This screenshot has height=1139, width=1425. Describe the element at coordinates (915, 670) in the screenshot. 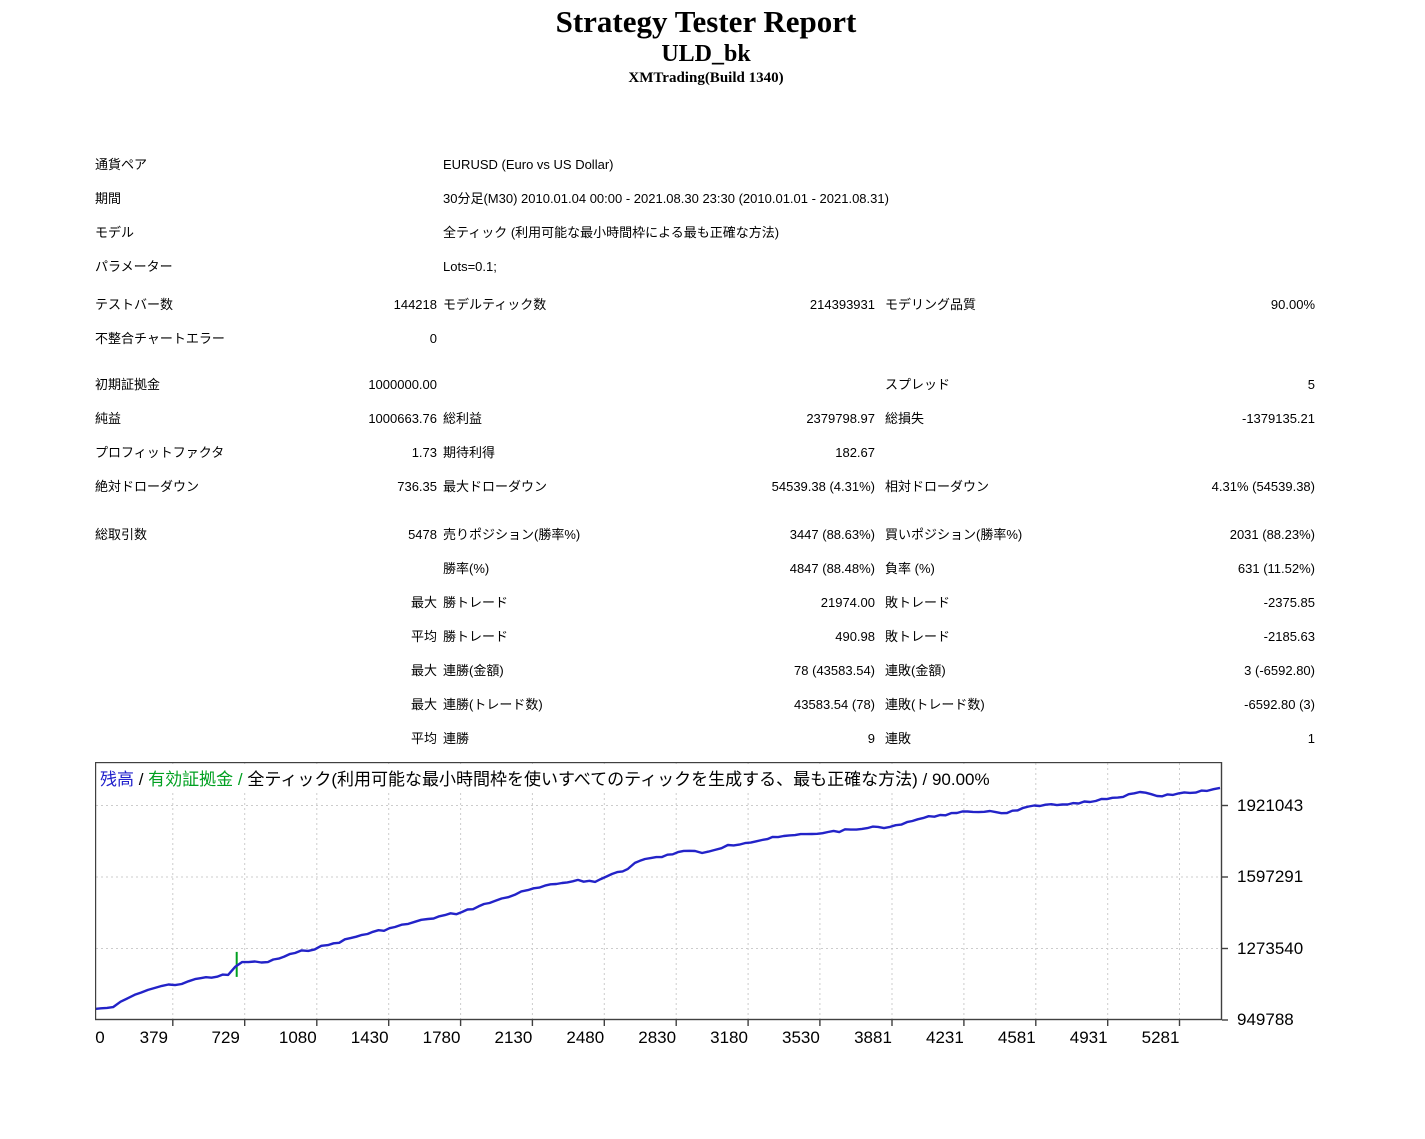

I see `stat-label: 連敗(金額)` at that location.